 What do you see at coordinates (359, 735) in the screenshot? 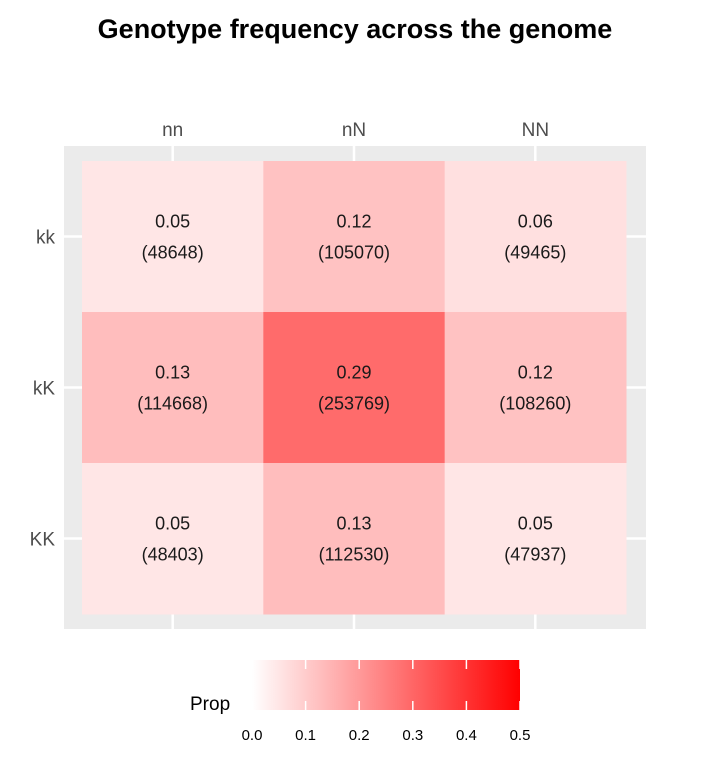
I see `legend-tick-label: 0.2` at bounding box center [359, 735].